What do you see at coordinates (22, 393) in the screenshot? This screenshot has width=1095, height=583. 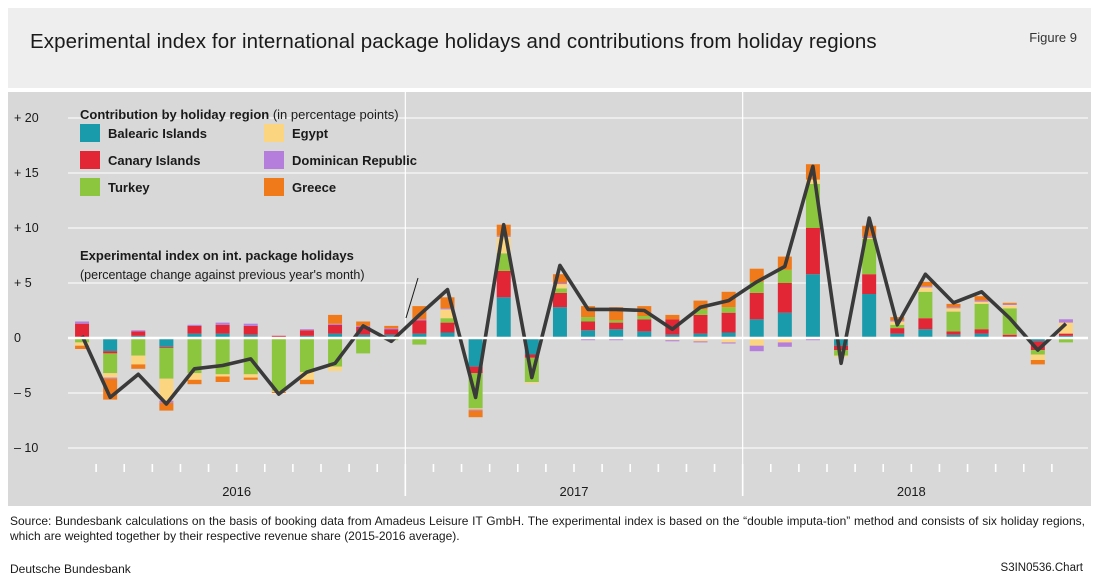 I see `y-tick-label: – 5` at bounding box center [22, 393].